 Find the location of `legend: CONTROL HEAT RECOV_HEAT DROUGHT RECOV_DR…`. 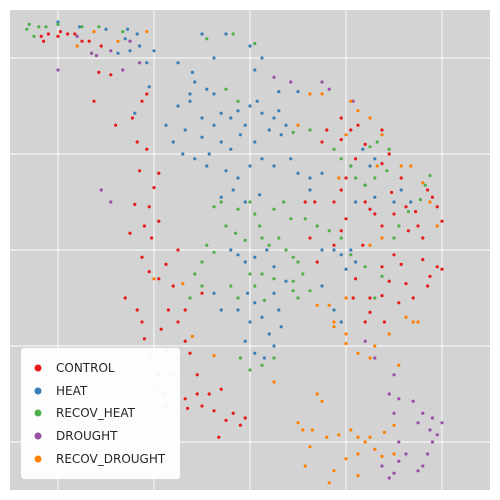

legend: CONTROL HEAT RECOV_HEAT DROUGHT RECOV_DR… is located at coordinates (100, 413).